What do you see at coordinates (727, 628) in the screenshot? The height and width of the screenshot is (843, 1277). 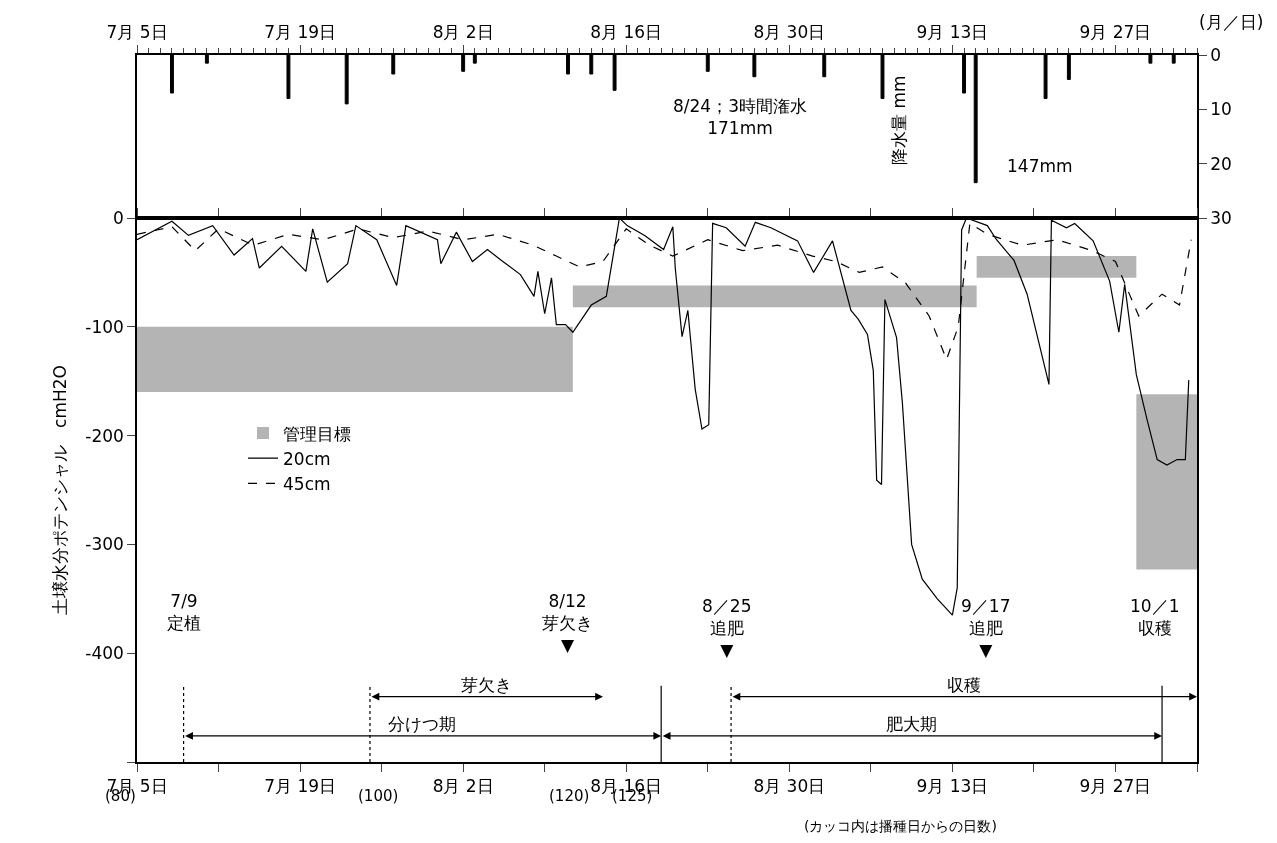 I see `annotation: 8／25 追肥 ▼` at bounding box center [727, 628].